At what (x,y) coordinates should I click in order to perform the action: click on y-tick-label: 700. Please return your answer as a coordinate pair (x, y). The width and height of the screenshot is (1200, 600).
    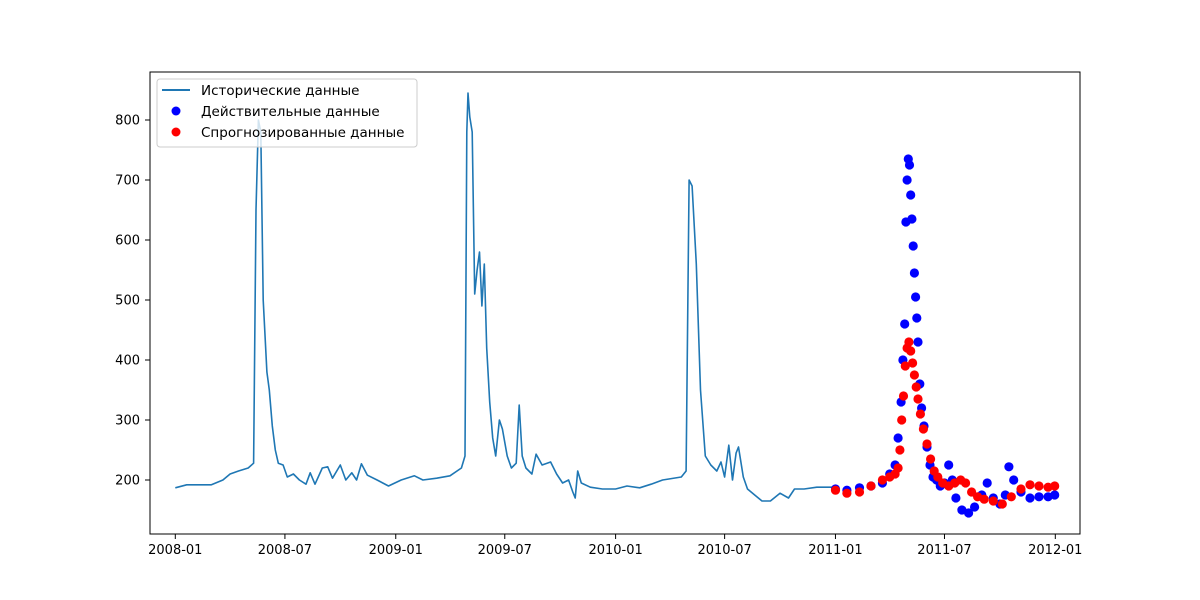
    Looking at the image, I should click on (127, 181).